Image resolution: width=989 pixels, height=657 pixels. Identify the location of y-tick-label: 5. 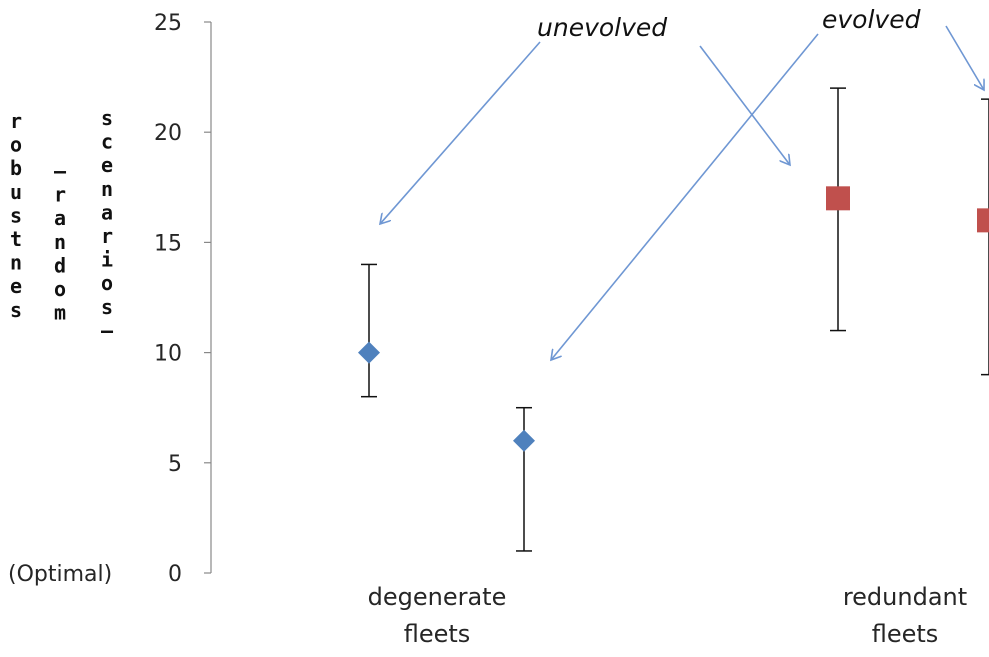
(175, 464).